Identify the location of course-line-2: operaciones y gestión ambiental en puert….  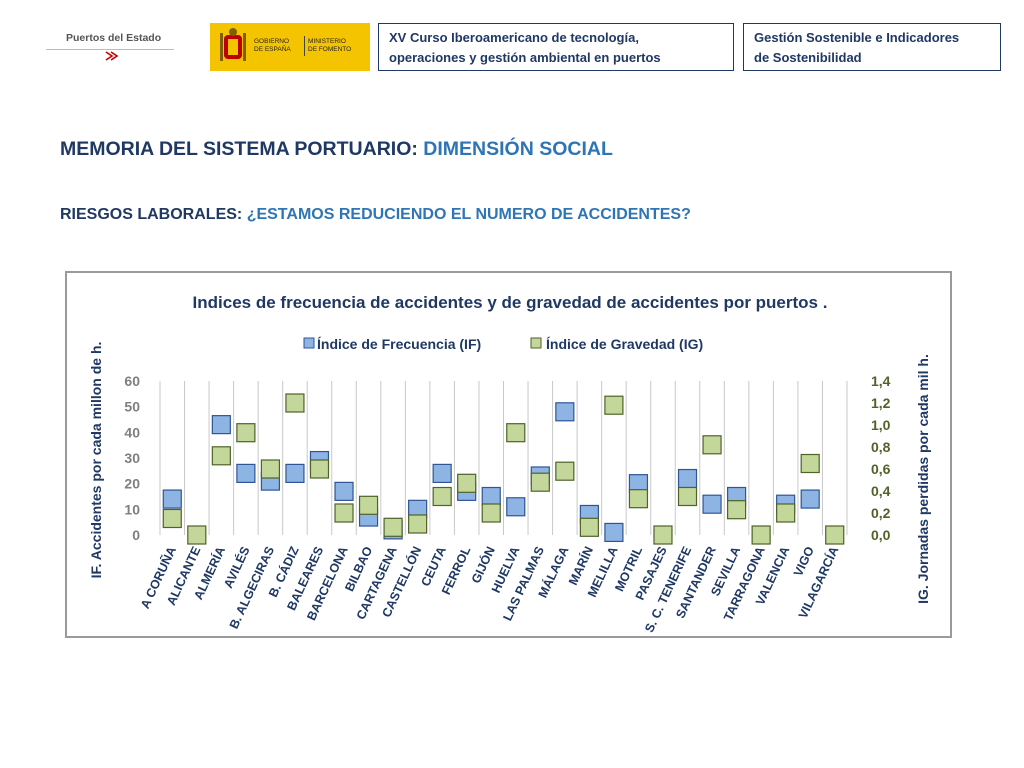
(525, 57).